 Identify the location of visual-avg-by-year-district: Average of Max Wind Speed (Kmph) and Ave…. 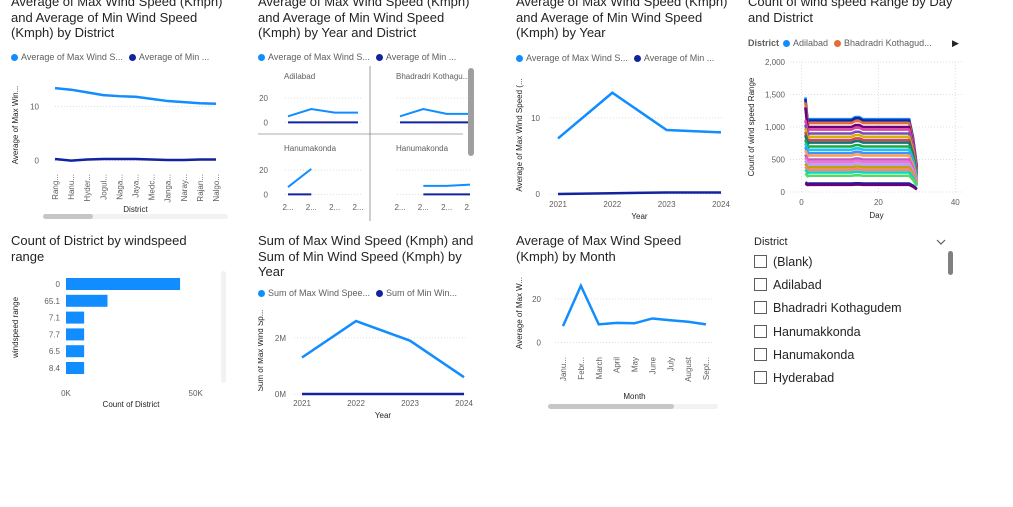
(369, 112).